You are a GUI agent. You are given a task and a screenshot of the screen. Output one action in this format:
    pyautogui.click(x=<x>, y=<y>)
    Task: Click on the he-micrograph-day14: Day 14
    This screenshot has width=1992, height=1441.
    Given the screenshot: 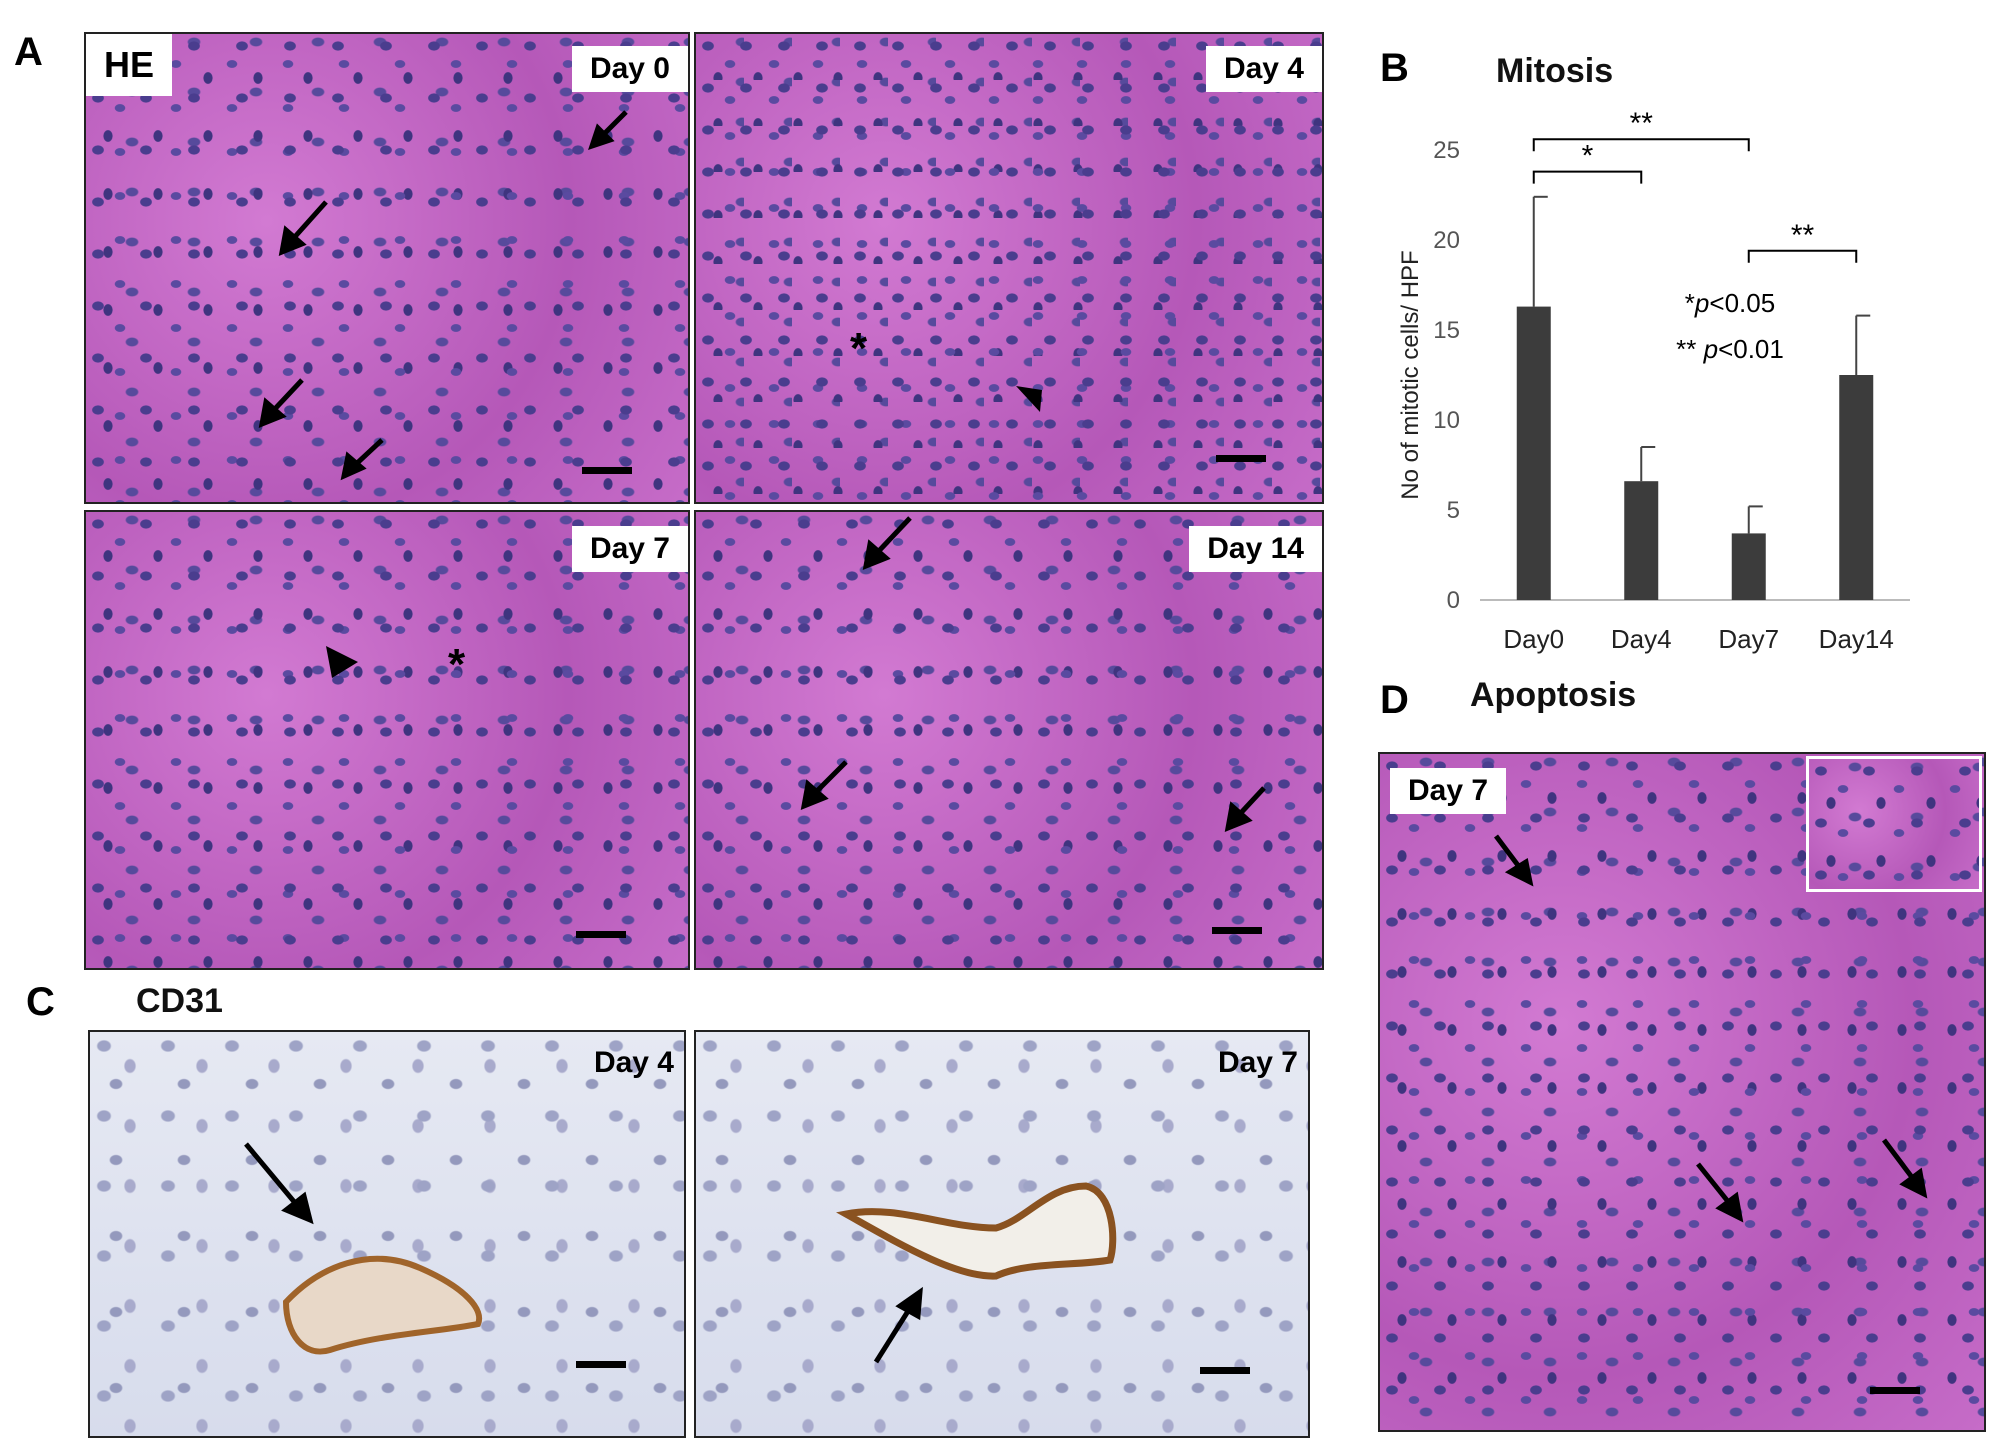 What is the action you would take?
    pyautogui.click(x=1009, y=740)
    